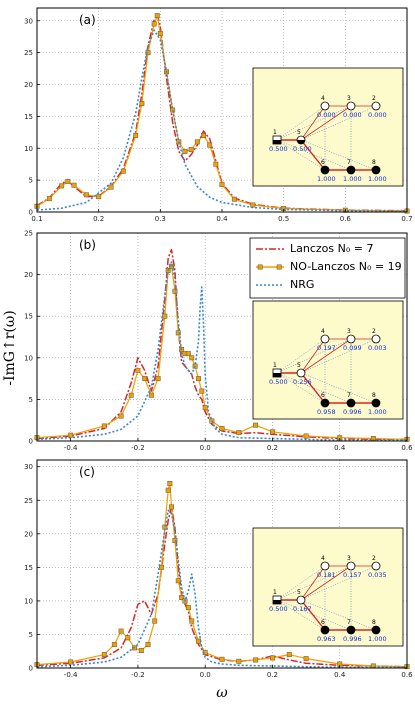 The image size is (415, 707). Describe the element at coordinates (302, 609) in the screenshot. I see `node-occupation: 0.167` at that location.